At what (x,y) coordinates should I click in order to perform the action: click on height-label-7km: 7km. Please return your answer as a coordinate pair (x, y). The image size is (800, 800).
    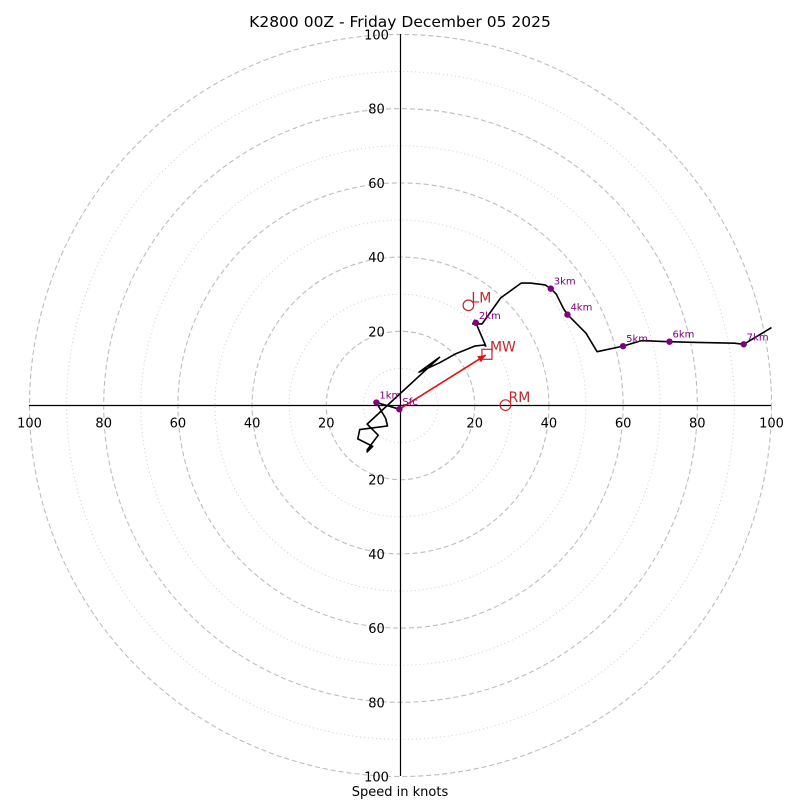
    Looking at the image, I should click on (758, 337).